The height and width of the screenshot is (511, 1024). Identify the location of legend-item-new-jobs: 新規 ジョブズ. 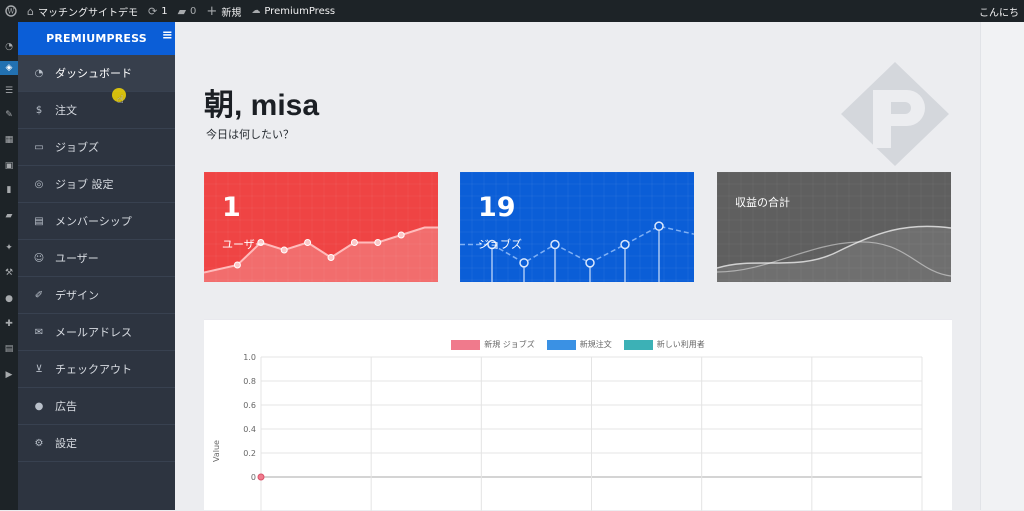
(493, 344).